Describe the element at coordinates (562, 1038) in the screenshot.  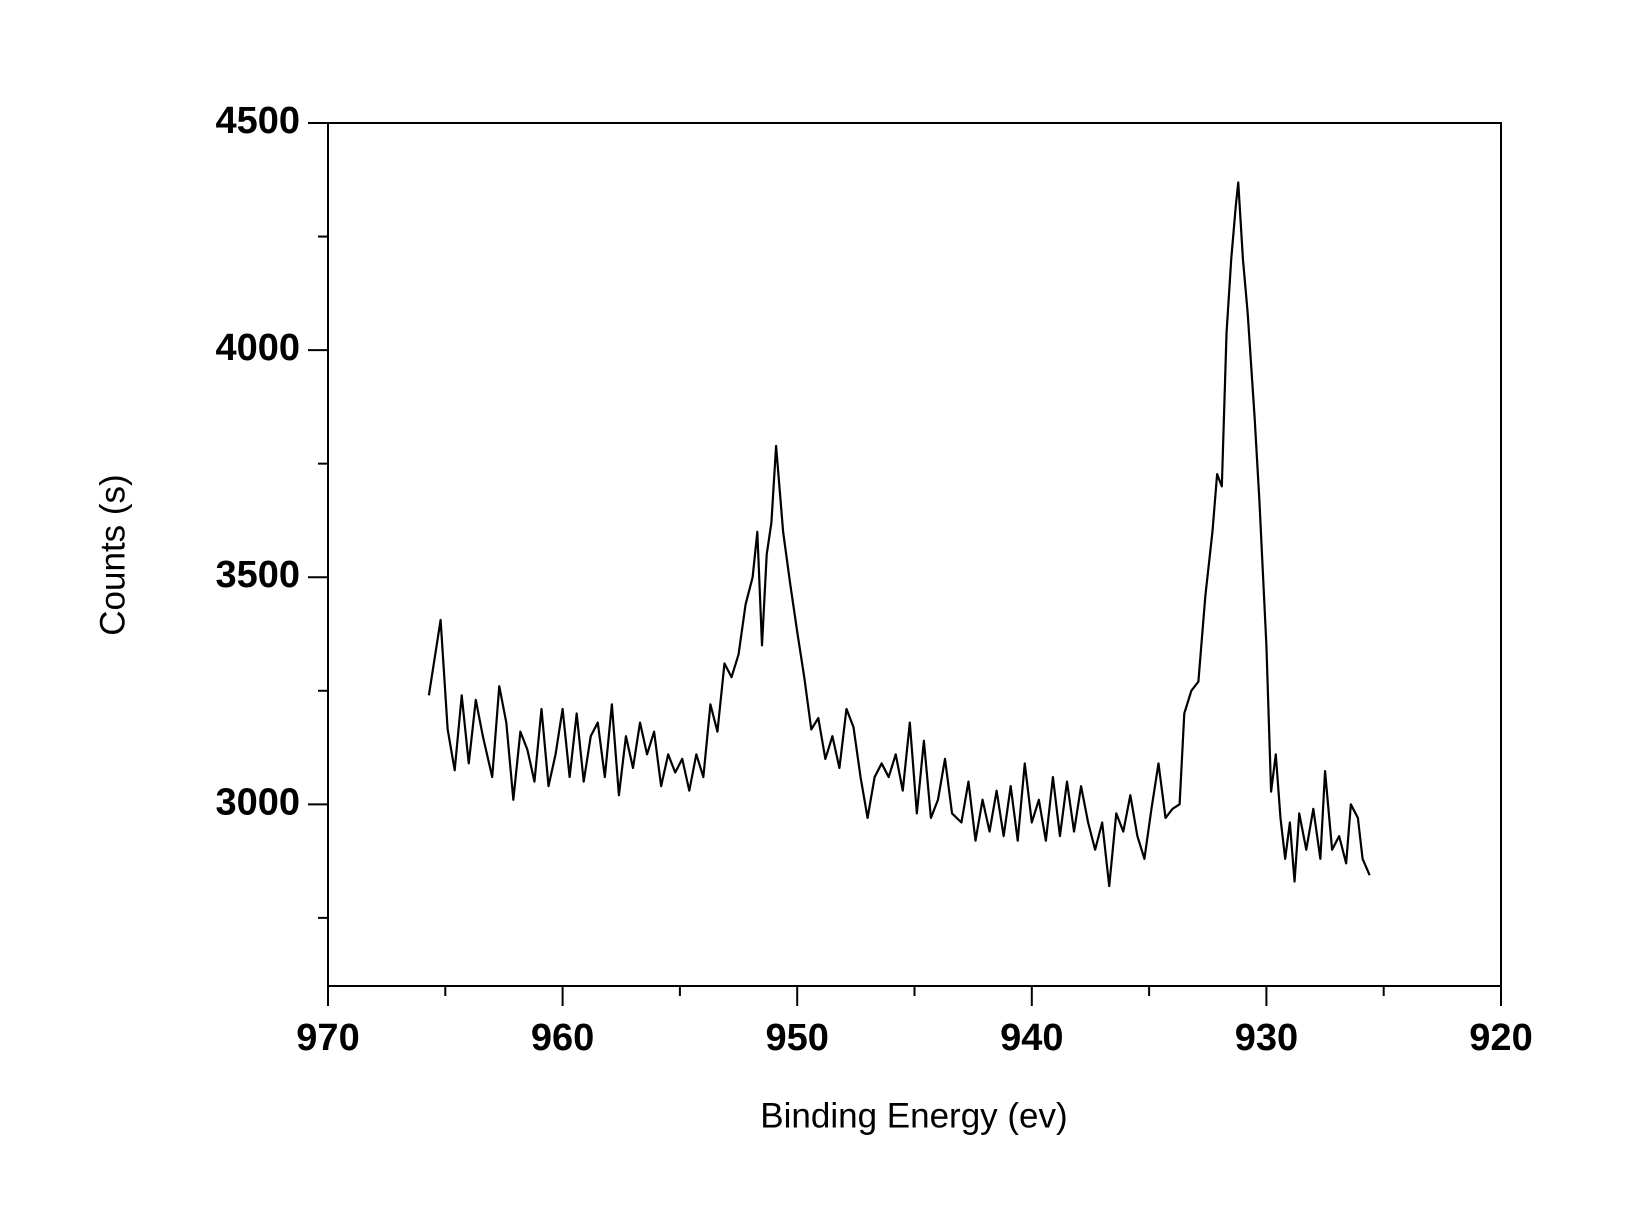
I see `x-tick-label: 960` at that location.